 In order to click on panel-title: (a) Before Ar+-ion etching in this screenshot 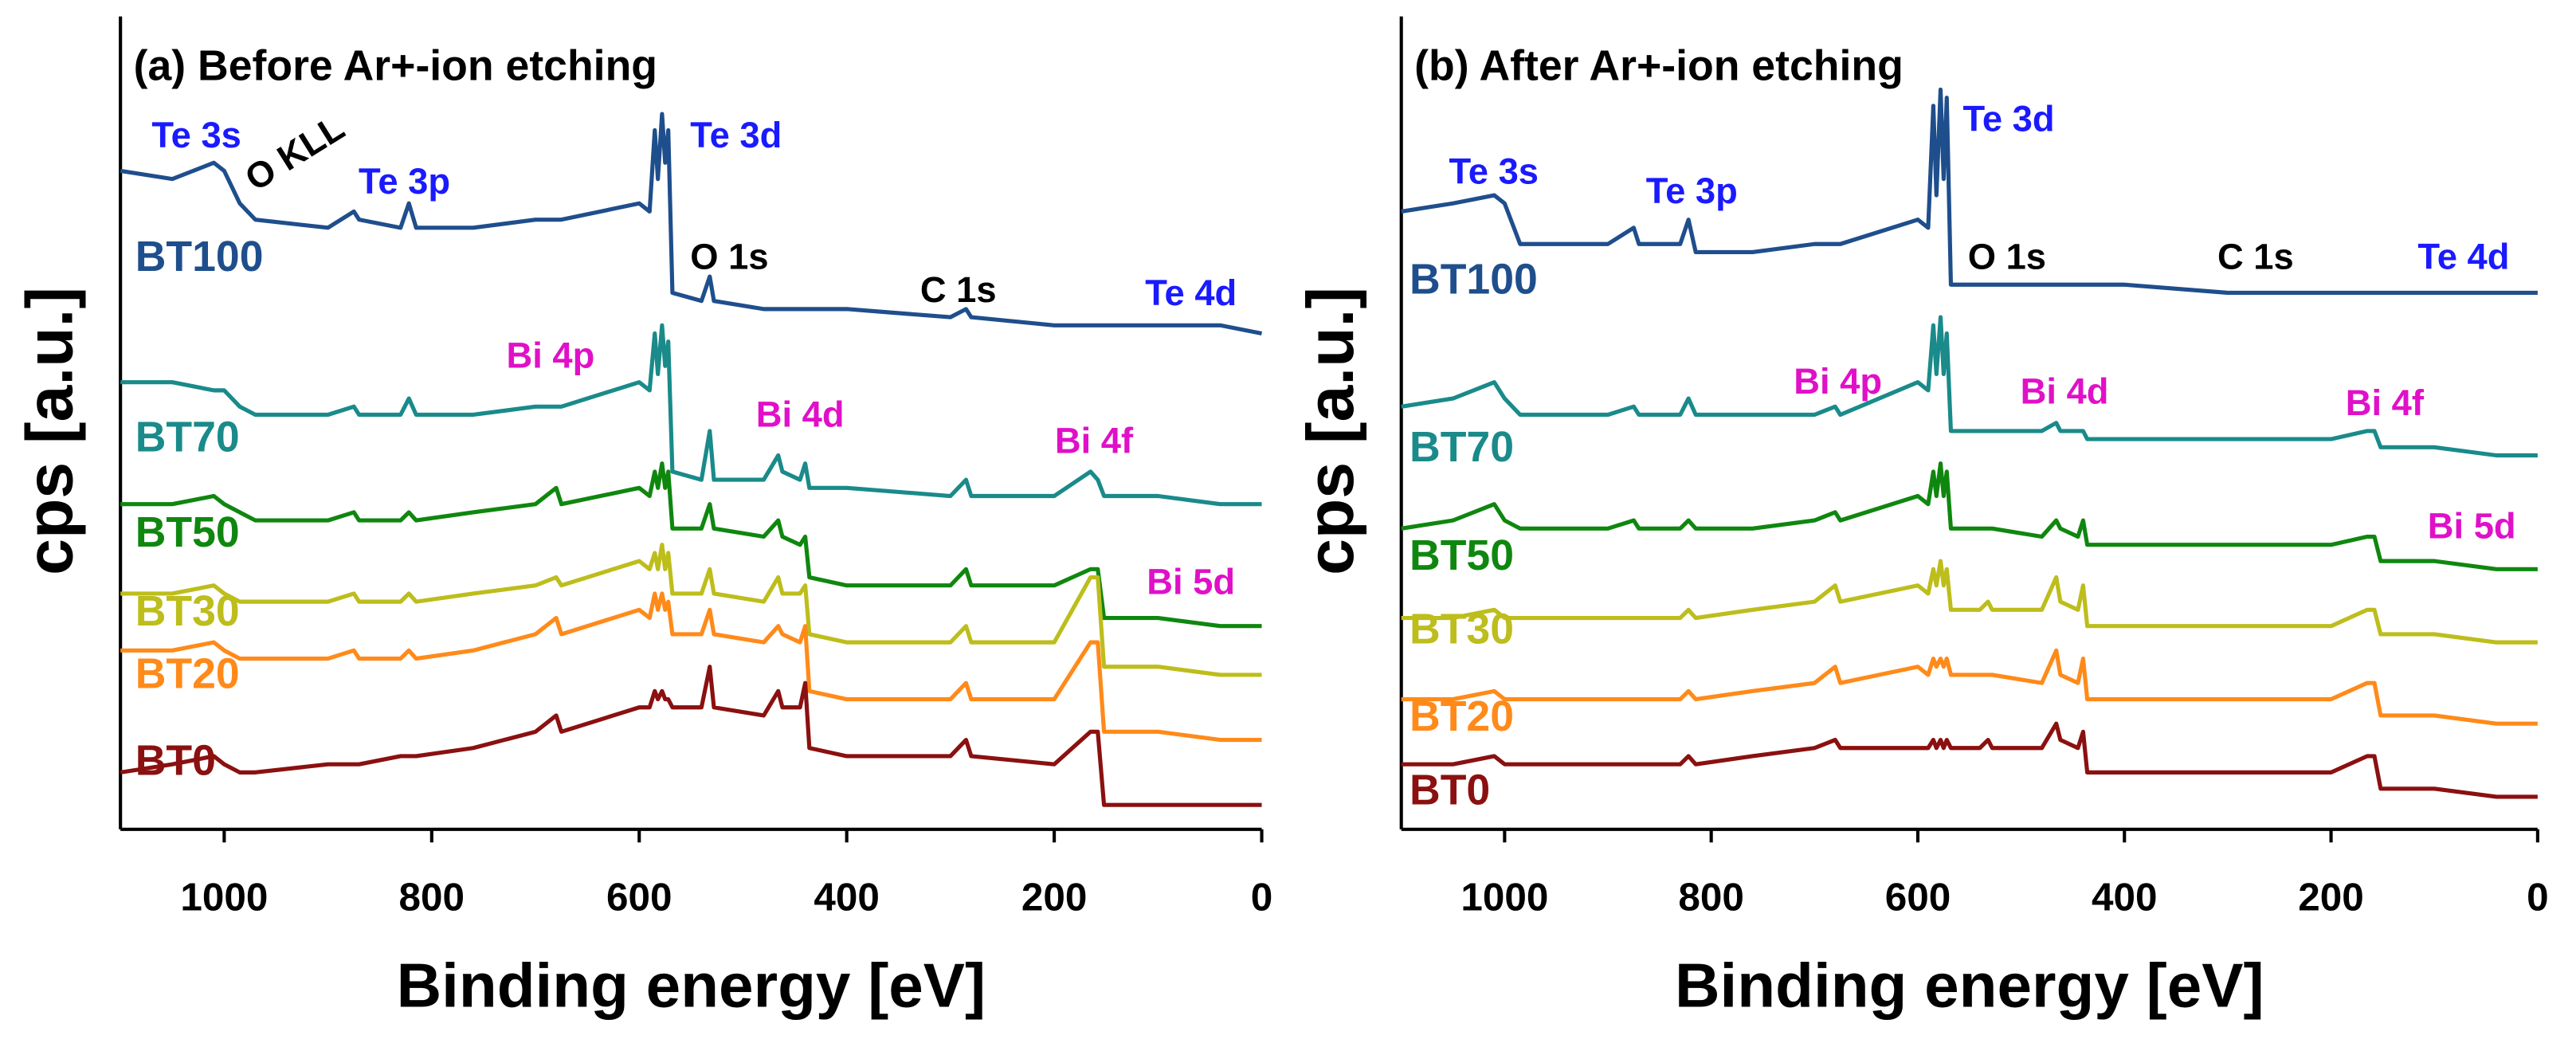, I will do `click(395, 66)`.